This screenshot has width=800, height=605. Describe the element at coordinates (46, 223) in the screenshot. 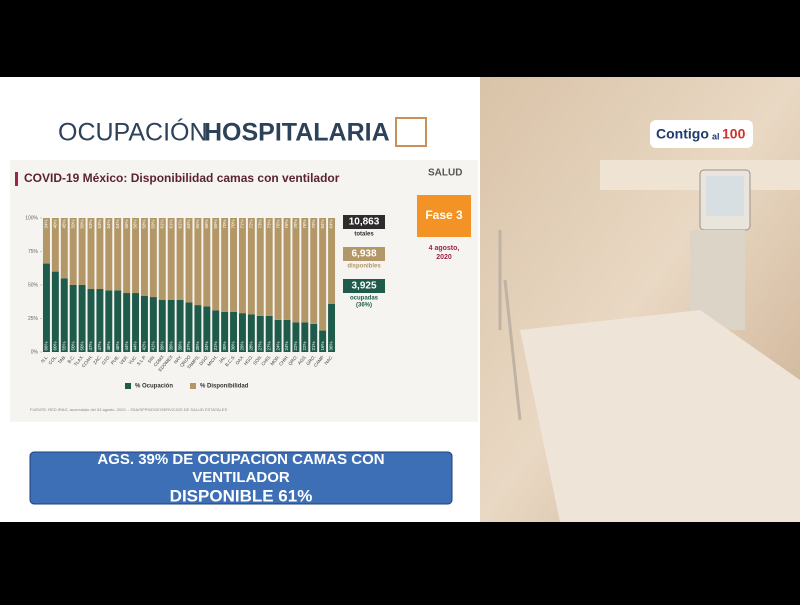

I see `value-label: 34%` at that location.